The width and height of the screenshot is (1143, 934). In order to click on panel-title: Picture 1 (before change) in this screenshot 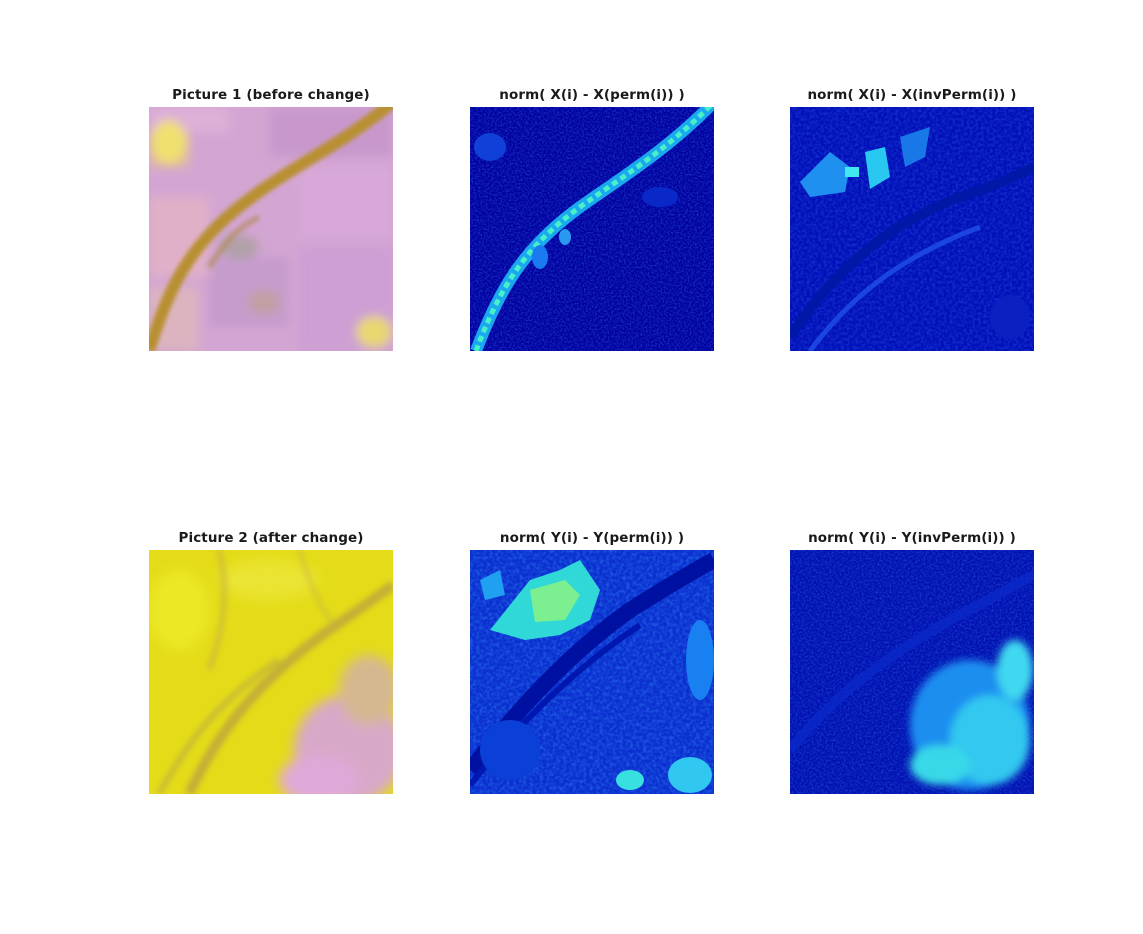, I will do `click(271, 95)`.